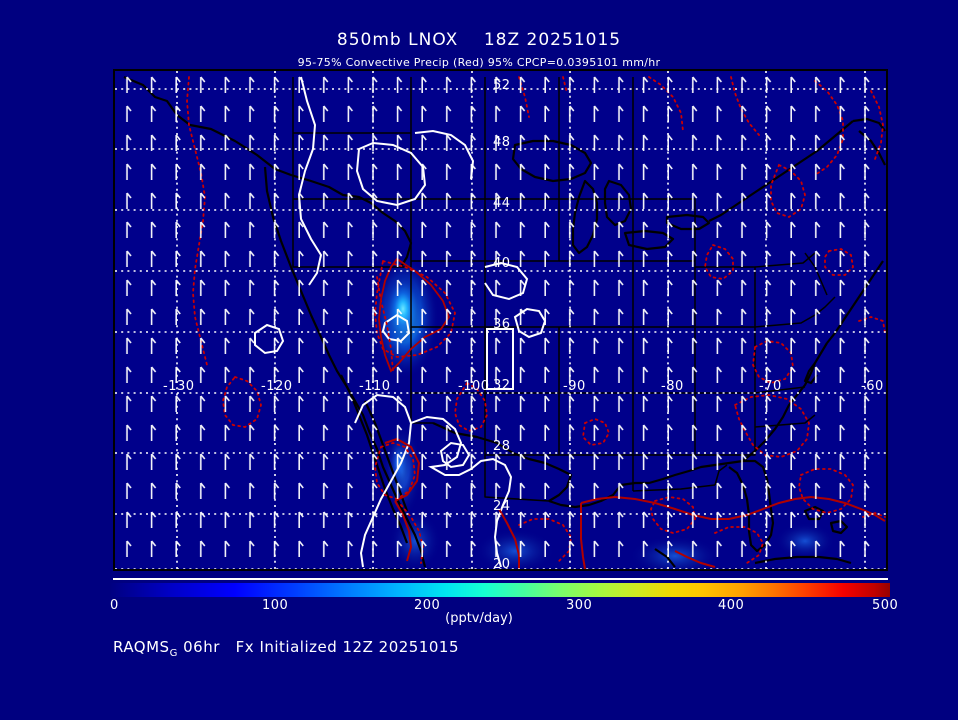 The image size is (958, 720). Describe the element at coordinates (731, 605) in the screenshot. I see `colorbar-tick-400: 400` at that location.